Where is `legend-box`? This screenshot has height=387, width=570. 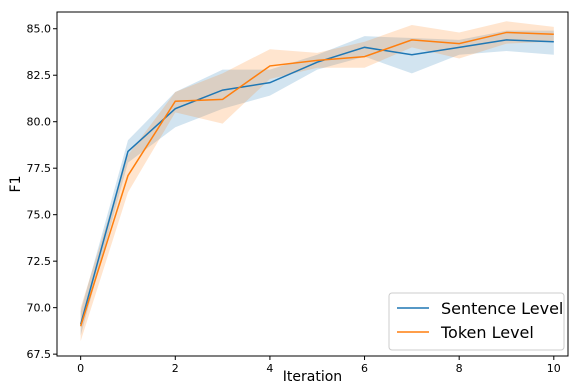
legend-box is located at coordinates (476, 321).